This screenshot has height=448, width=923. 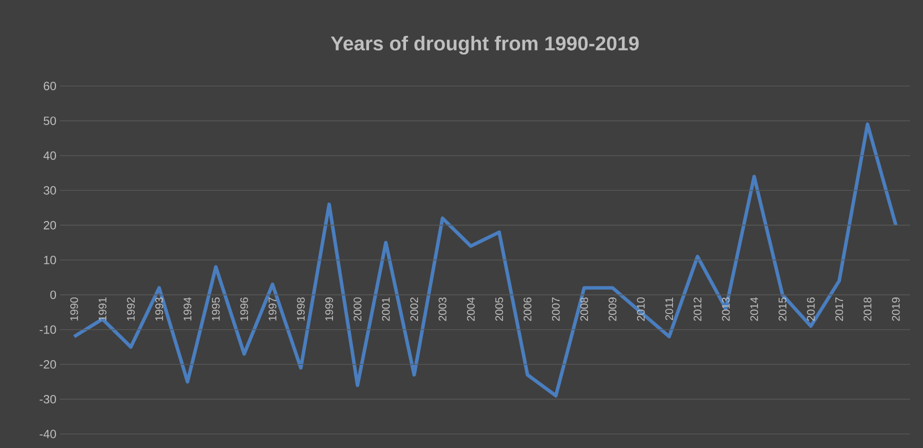 What do you see at coordinates (50, 86) in the screenshot?
I see `y-tick-label: 60` at bounding box center [50, 86].